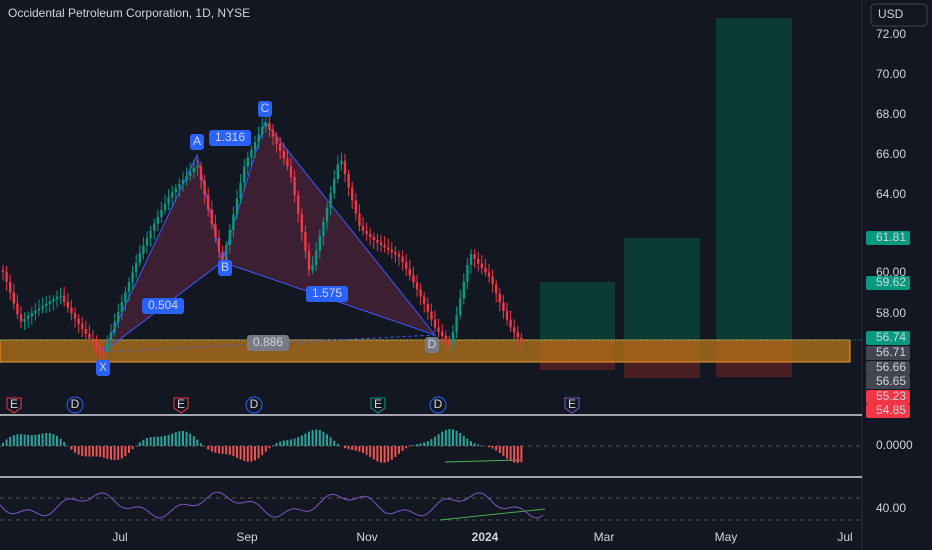 The height and width of the screenshot is (550, 932). Describe the element at coordinates (604, 537) in the screenshot. I see `time-label: Mar` at that location.